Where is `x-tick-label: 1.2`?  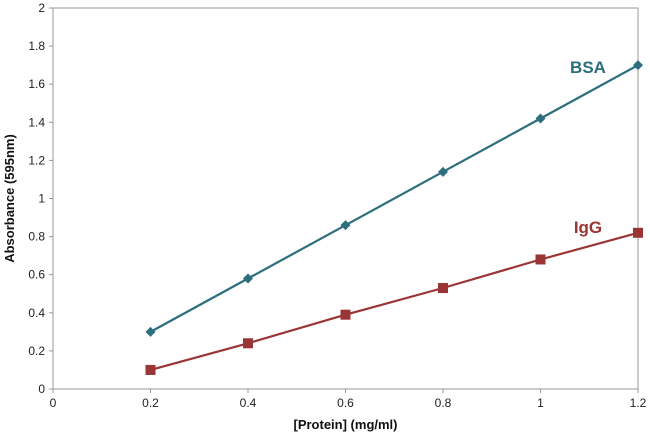 x-tick-label: 1.2 is located at coordinates (638, 403).